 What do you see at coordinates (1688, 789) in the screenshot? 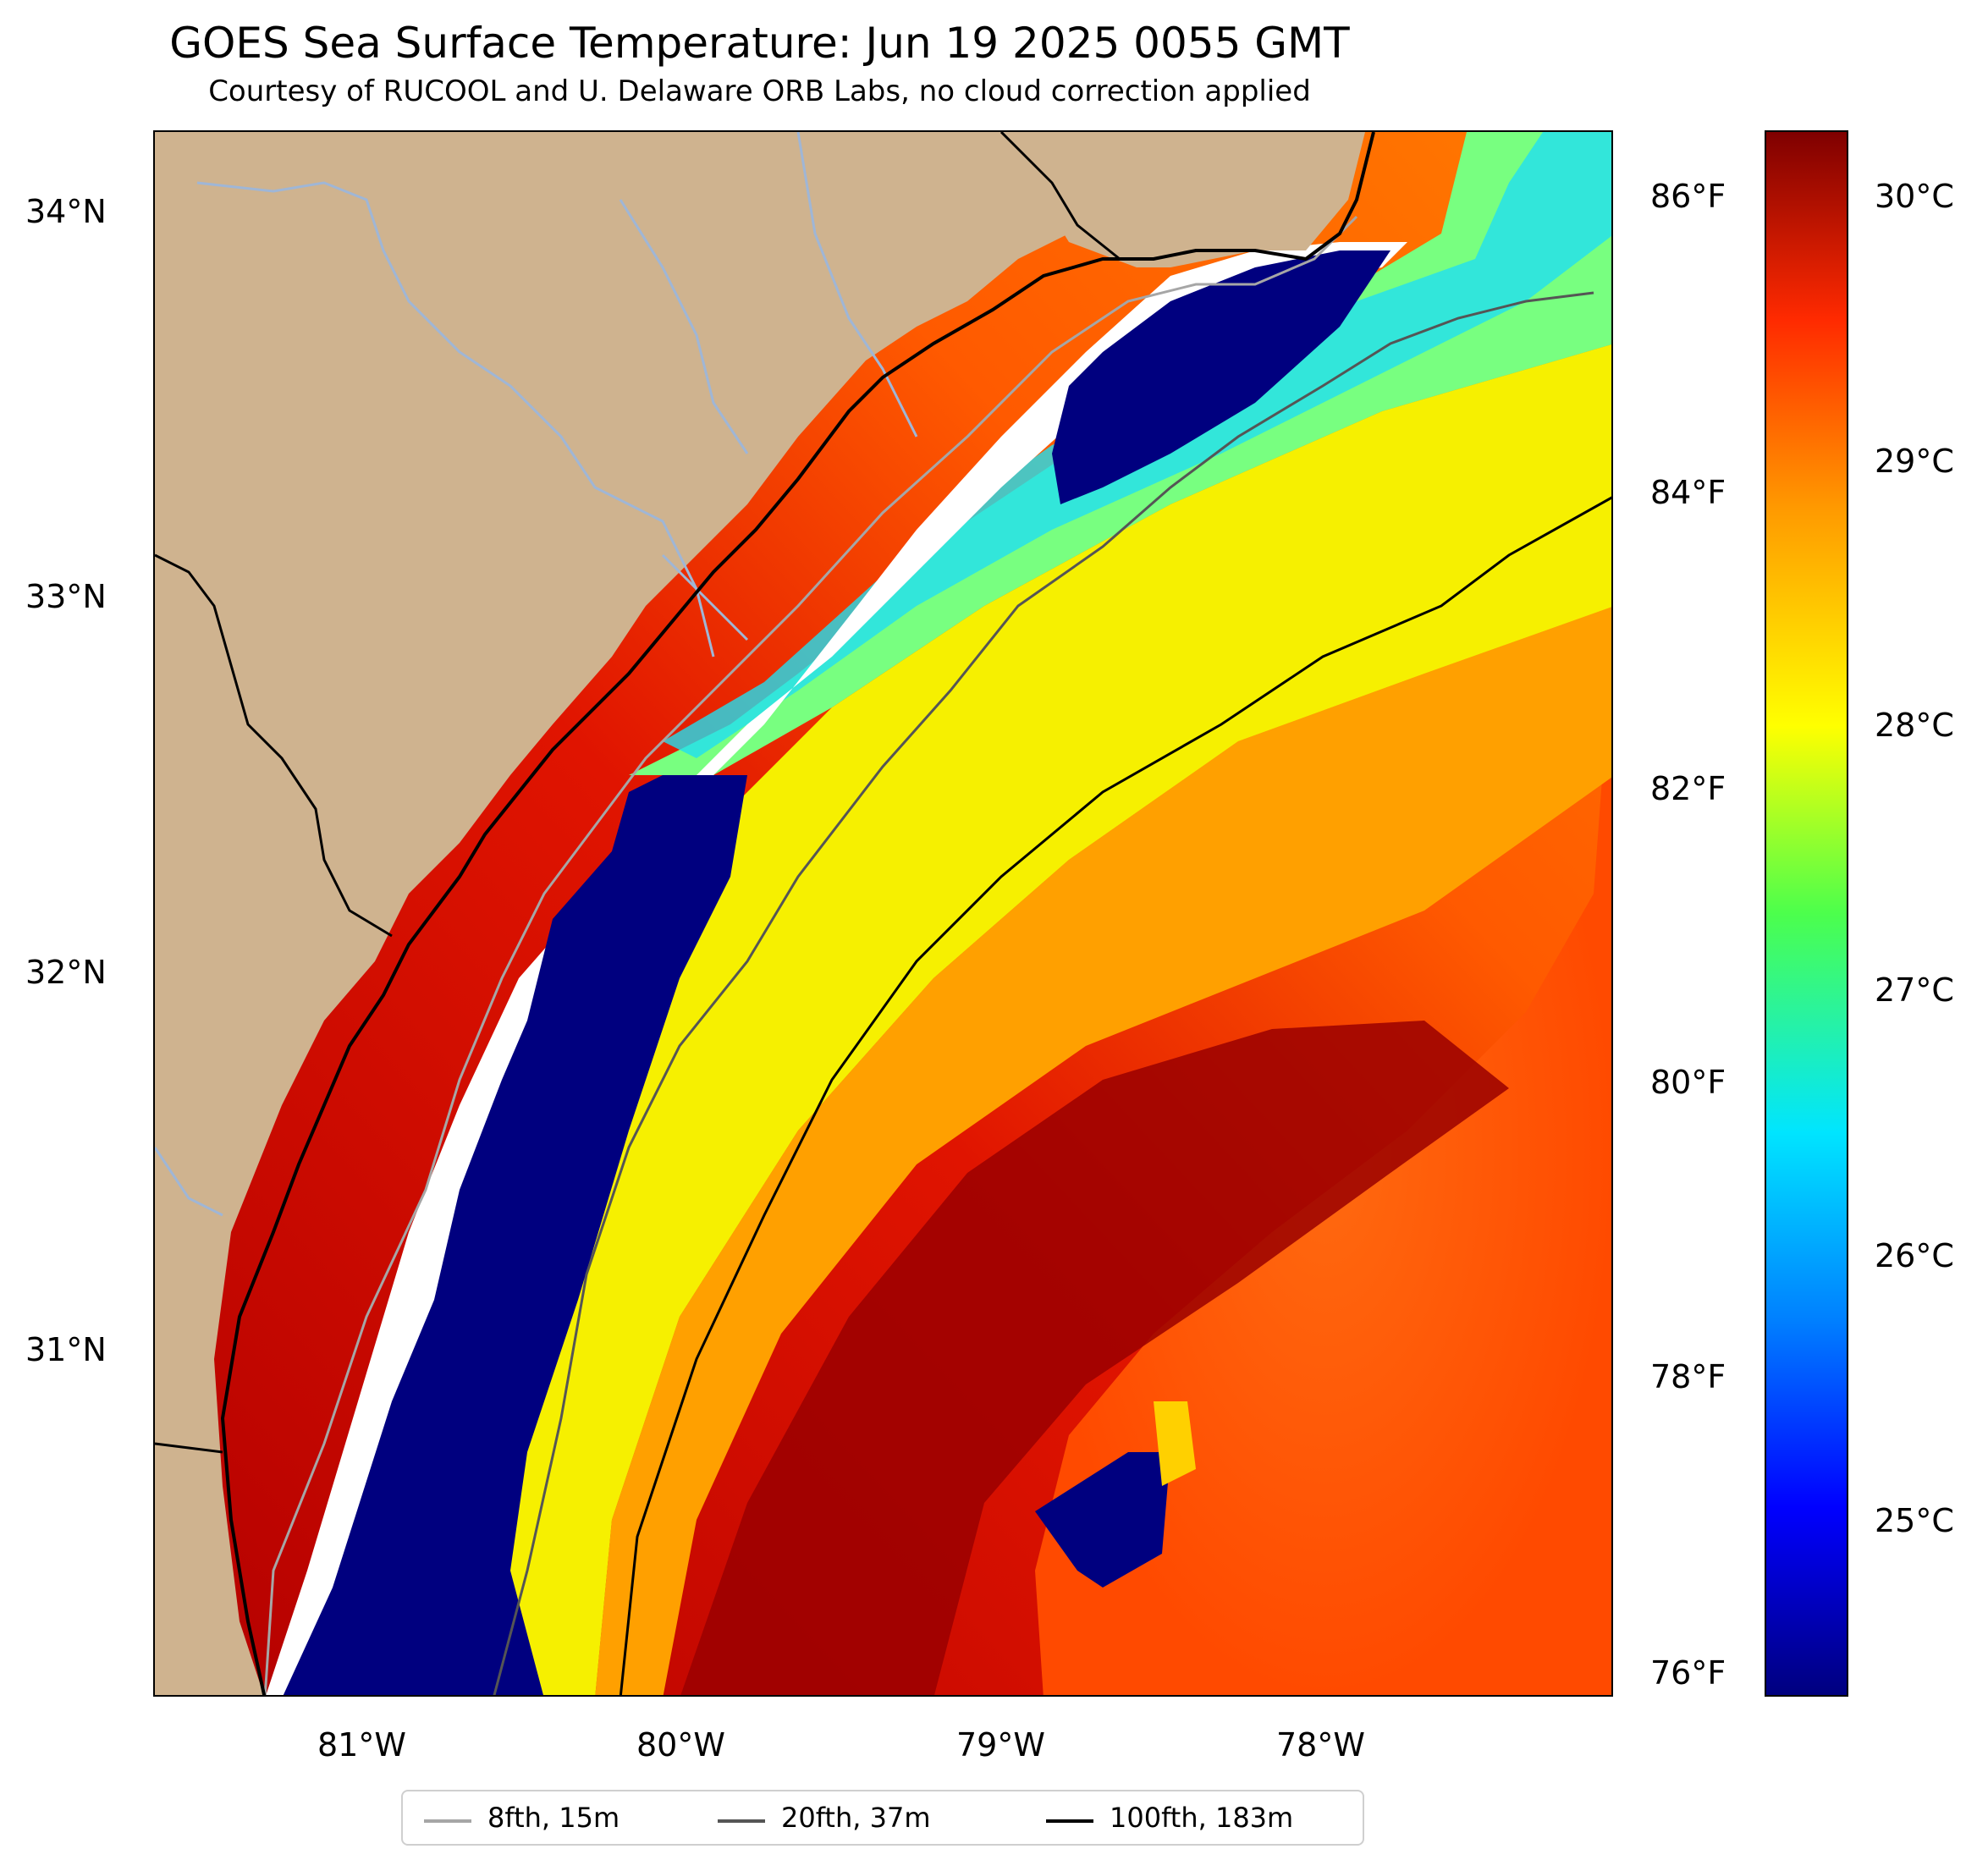
I see `f-label-82: 82°F` at bounding box center [1688, 789].